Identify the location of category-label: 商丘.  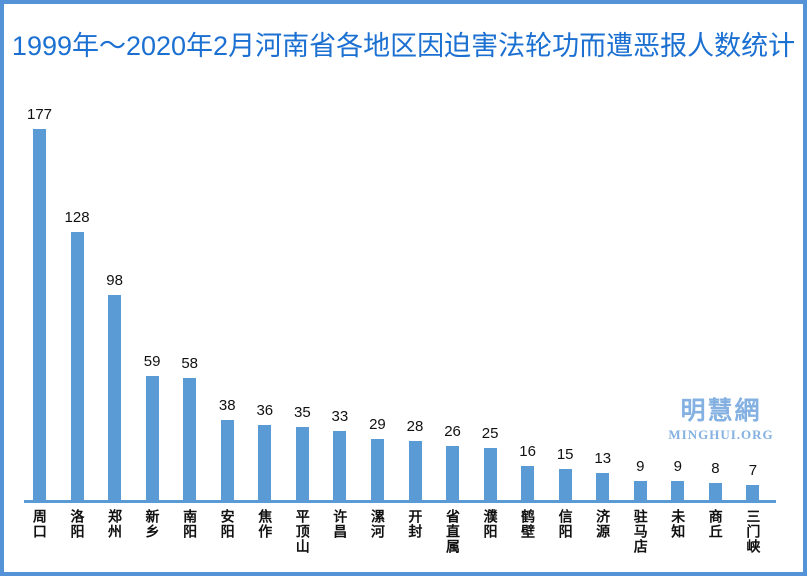
(715, 524).